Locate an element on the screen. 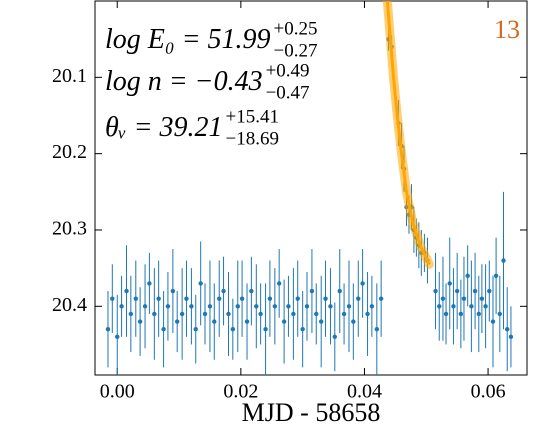 The image size is (548, 439). annotation: θᵥ = 39.21 is located at coordinates (163, 127).